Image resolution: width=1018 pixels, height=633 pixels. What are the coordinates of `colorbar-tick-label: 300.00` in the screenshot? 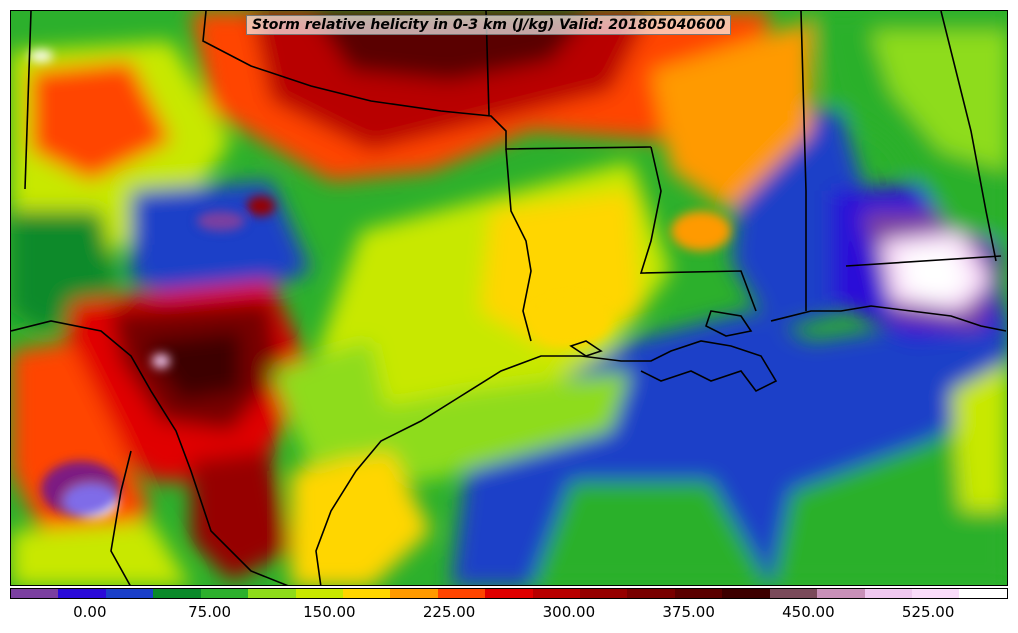 It's located at (569, 612).